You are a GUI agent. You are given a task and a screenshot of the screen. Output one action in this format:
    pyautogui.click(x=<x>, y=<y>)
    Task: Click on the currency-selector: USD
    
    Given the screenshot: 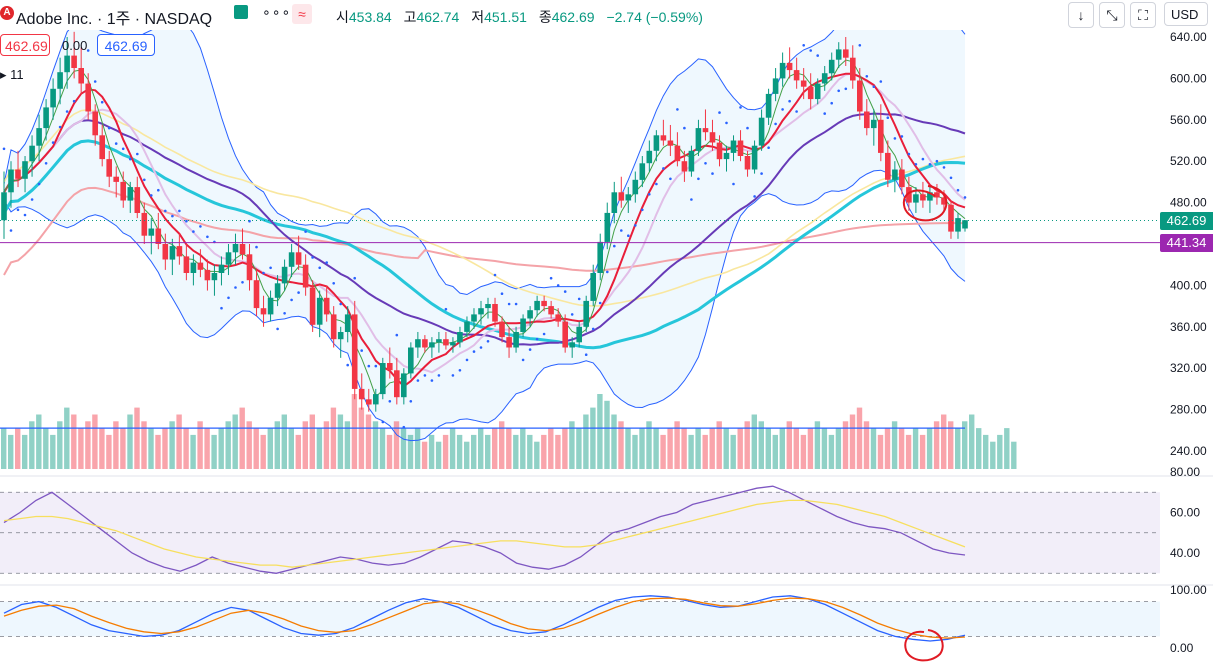 What is the action you would take?
    pyautogui.click(x=1186, y=14)
    